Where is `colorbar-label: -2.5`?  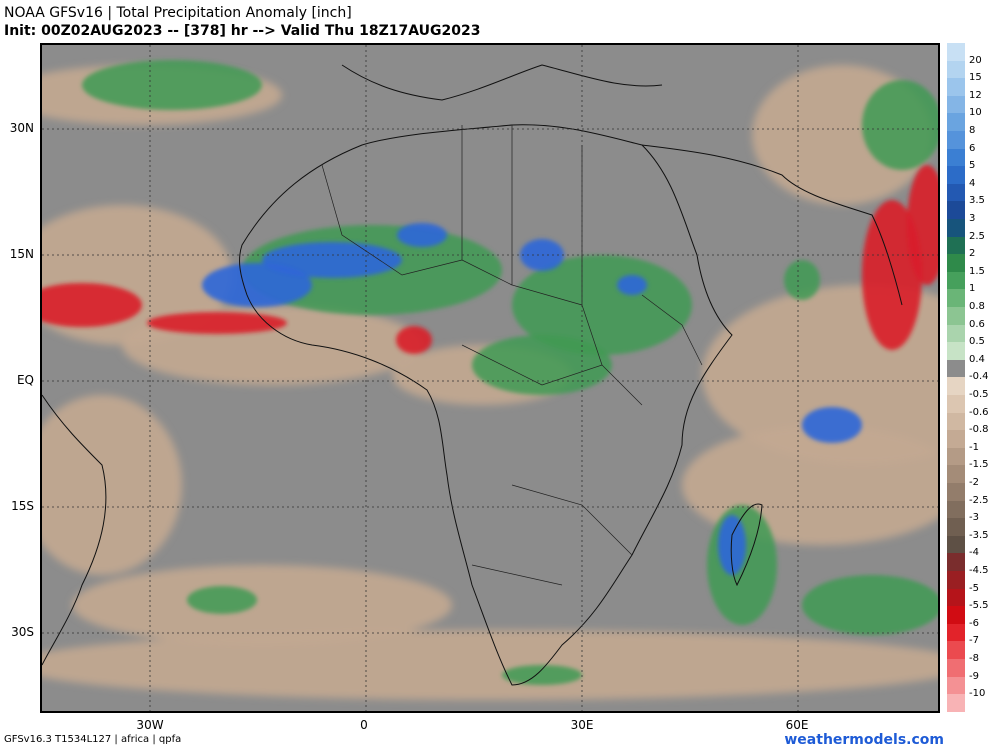
colorbar-label: -2.5 is located at coordinates (979, 500).